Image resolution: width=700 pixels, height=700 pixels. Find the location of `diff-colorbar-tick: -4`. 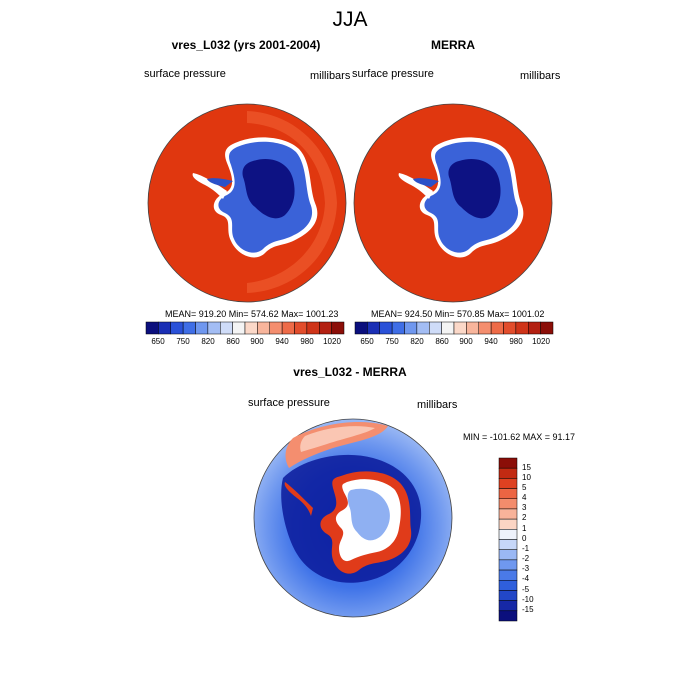

diff-colorbar-tick: -4 is located at coordinates (526, 578).